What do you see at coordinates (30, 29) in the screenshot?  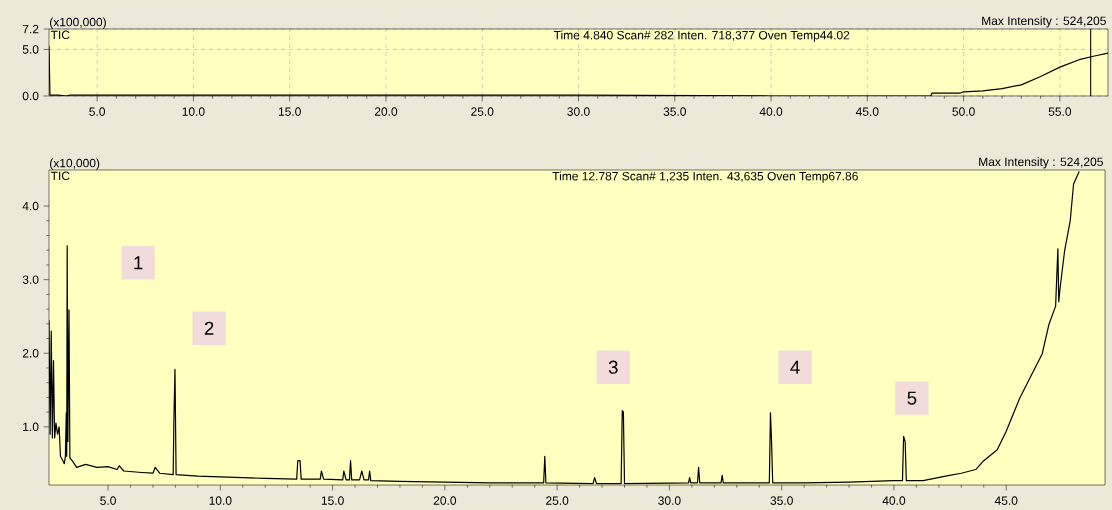 I see `y-tick-label: 7.2` at bounding box center [30, 29].